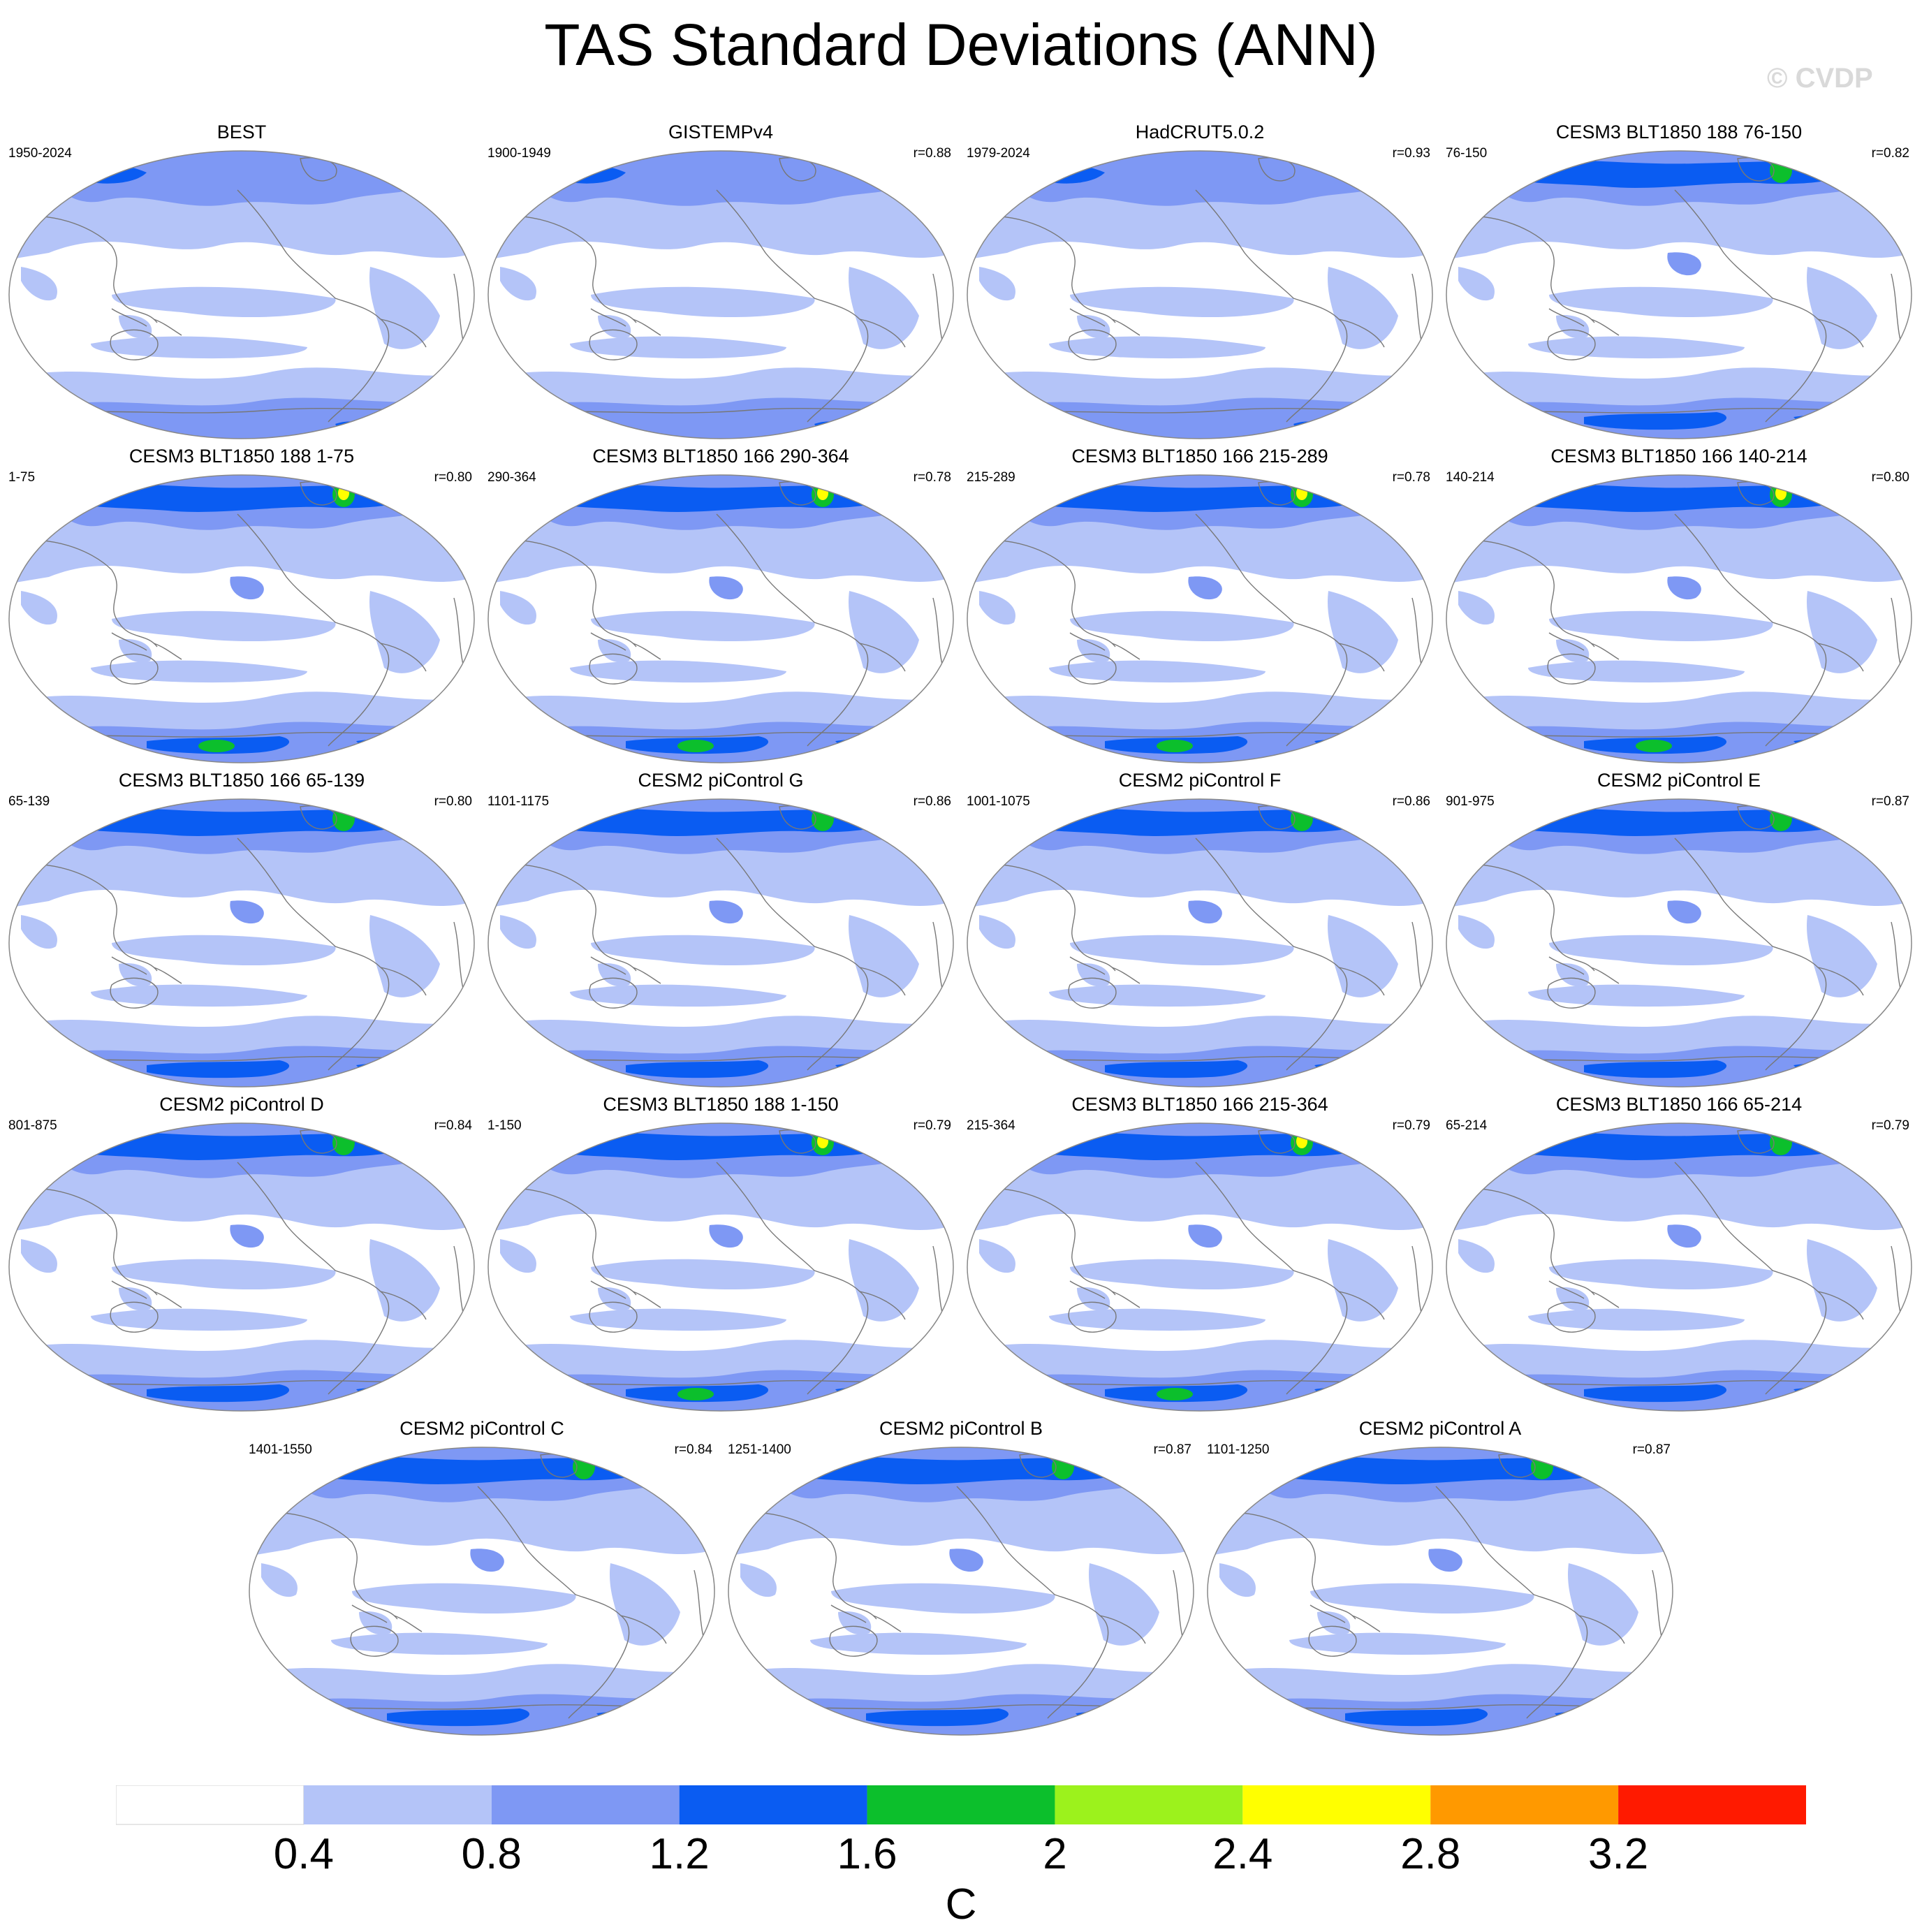 Image resolution: width=1922 pixels, height=1932 pixels. Describe the element at coordinates (1679, 780) in the screenshot. I see `panel-title: CESM2 piControl E` at that location.